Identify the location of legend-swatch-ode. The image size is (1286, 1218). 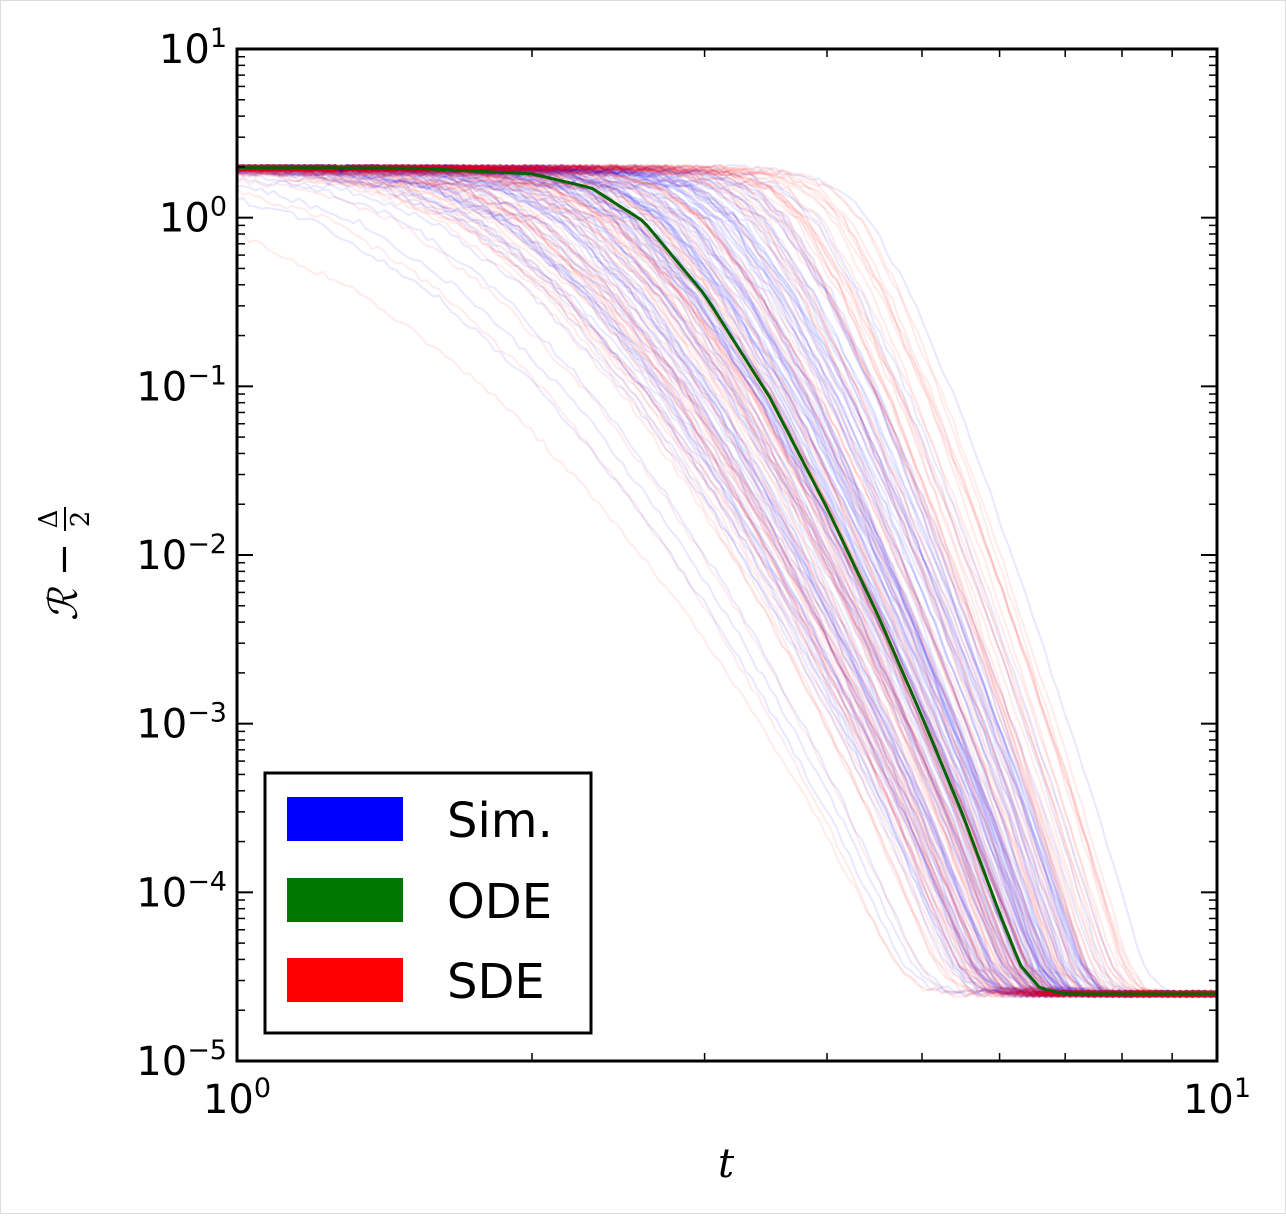
(345, 900).